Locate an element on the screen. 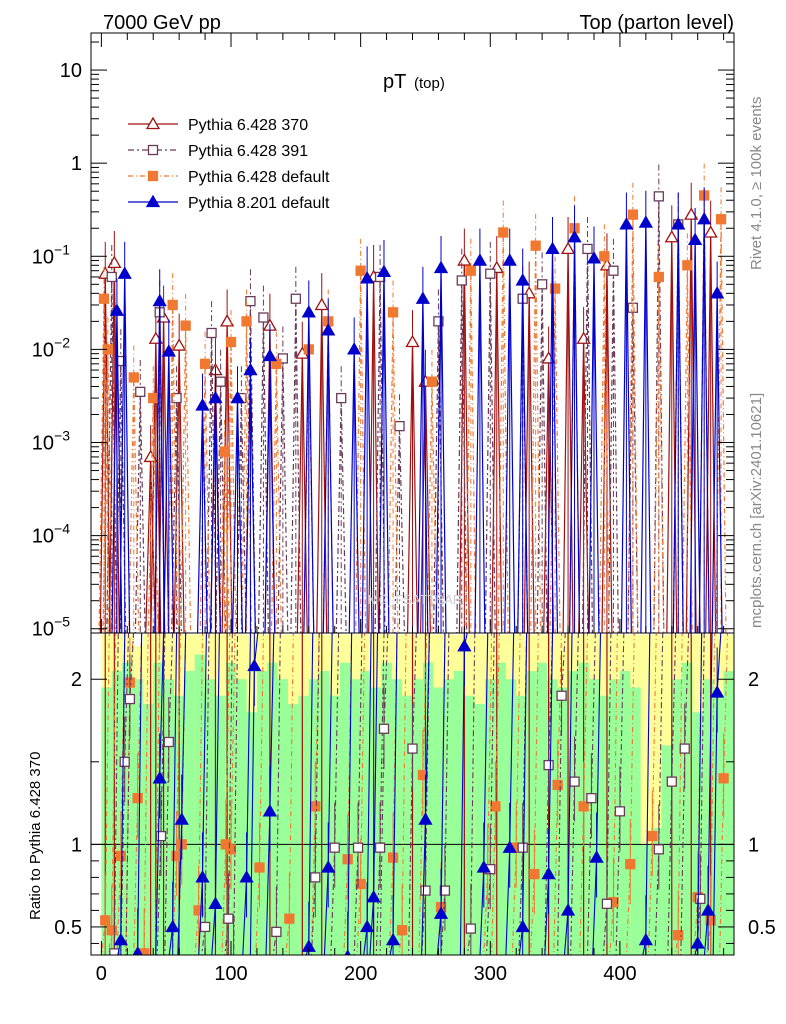 This screenshot has width=786, height=1024. main-y-tick-label: 10⁻⁵ is located at coordinates (51, 627).